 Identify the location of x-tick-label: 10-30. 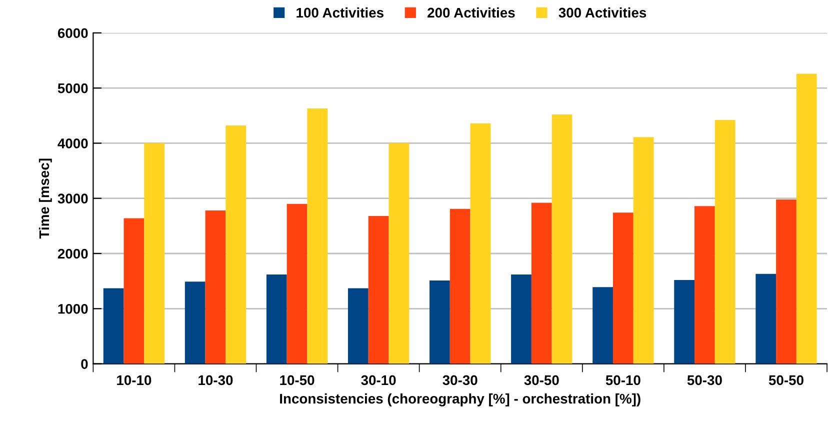
(215, 380).